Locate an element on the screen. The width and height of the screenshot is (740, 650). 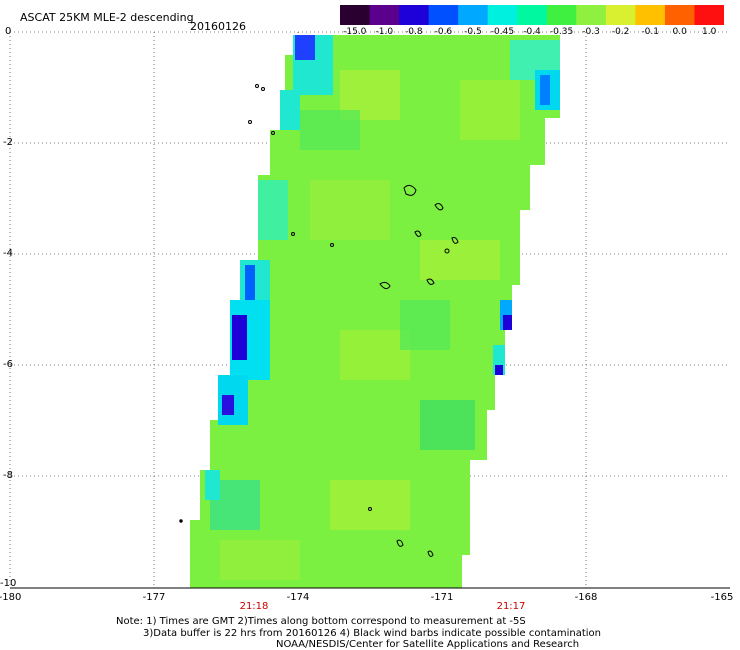
y-tick-label: -4 is located at coordinates (8, 253).